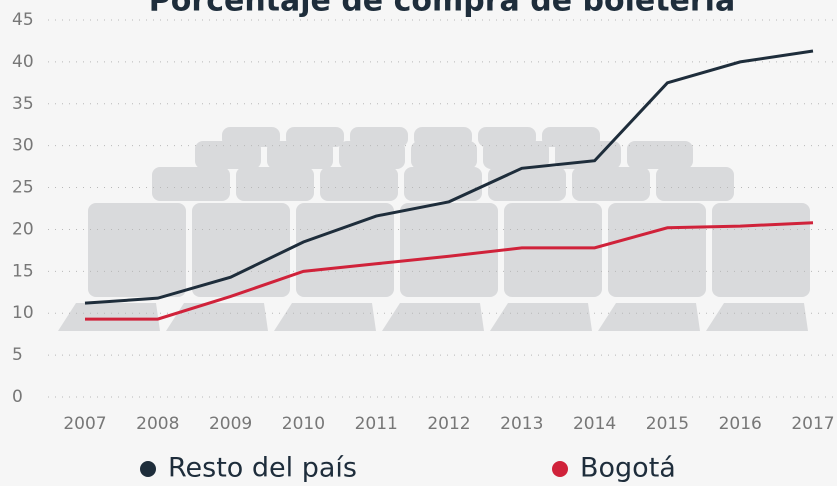  What do you see at coordinates (442, 9) in the screenshot?
I see `chart-title: Porcentaje de compra de boletería` at bounding box center [442, 9].